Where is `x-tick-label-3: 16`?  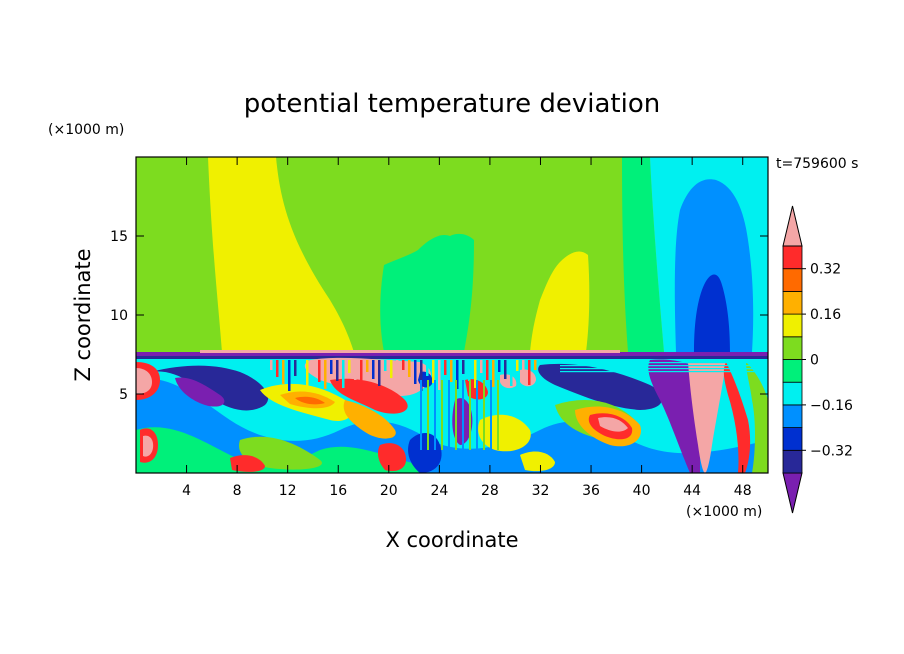
x-tick-label-3: 16 is located at coordinates (338, 491).